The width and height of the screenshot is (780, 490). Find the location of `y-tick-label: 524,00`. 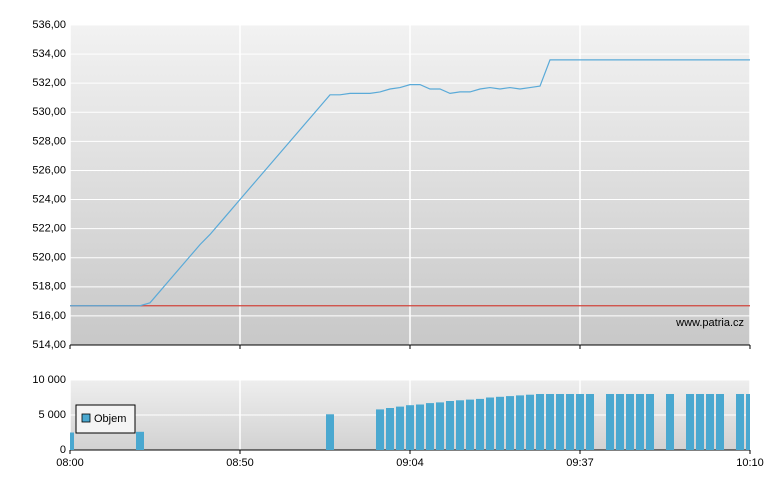

y-tick-label: 524,00 is located at coordinates (49, 199).